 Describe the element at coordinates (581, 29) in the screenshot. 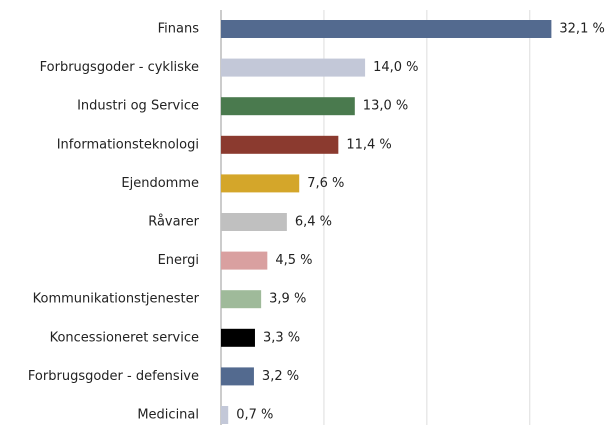

I see `data-label: 32,1 %` at that location.